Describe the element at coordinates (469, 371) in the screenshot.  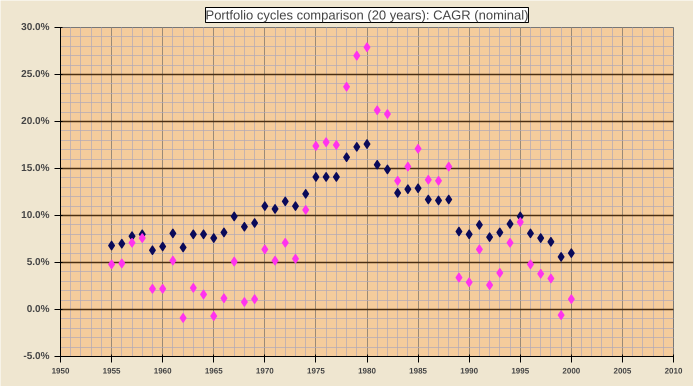
I see `x-tick-label: 1990` at that location.